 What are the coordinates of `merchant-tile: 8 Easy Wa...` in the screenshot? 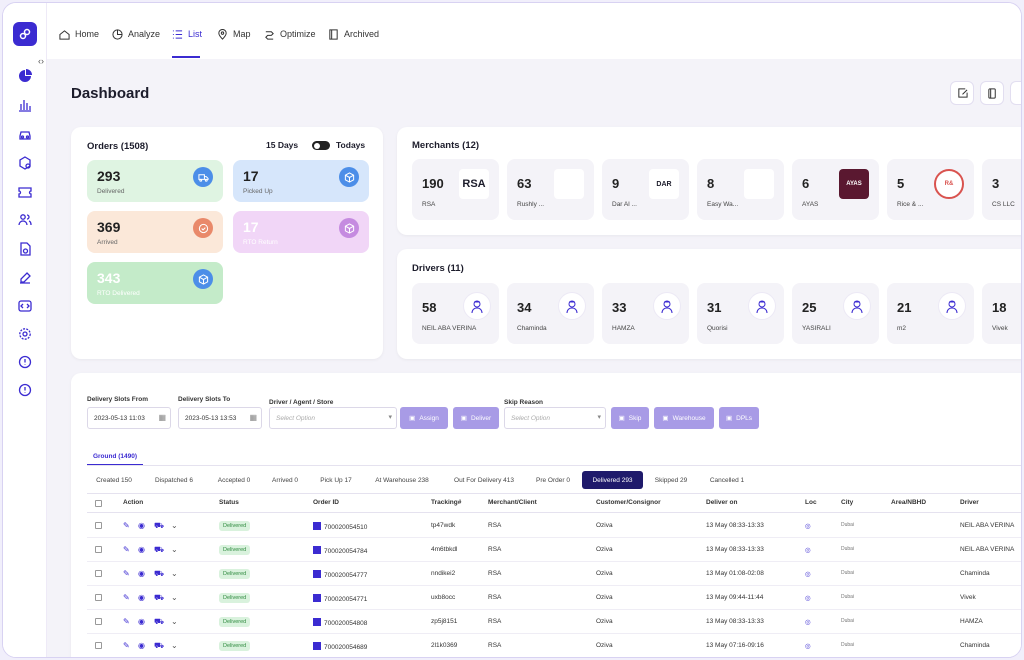 It's located at (740, 189).